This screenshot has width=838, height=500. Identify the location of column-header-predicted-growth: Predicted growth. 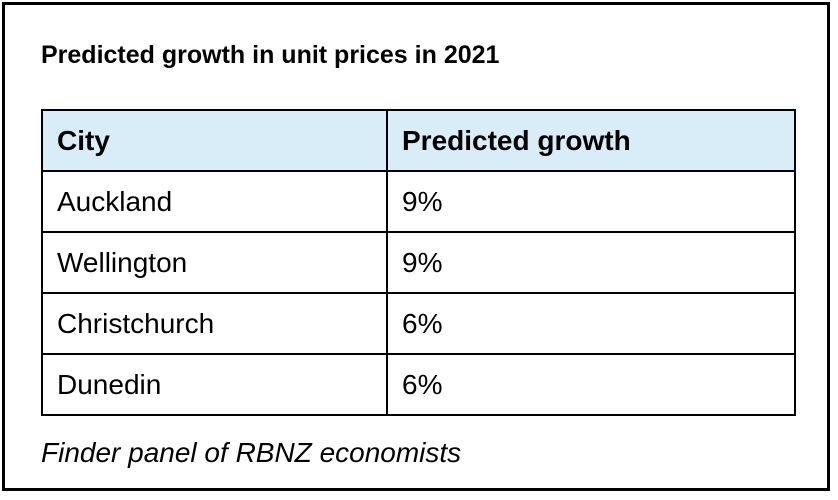
(591, 140).